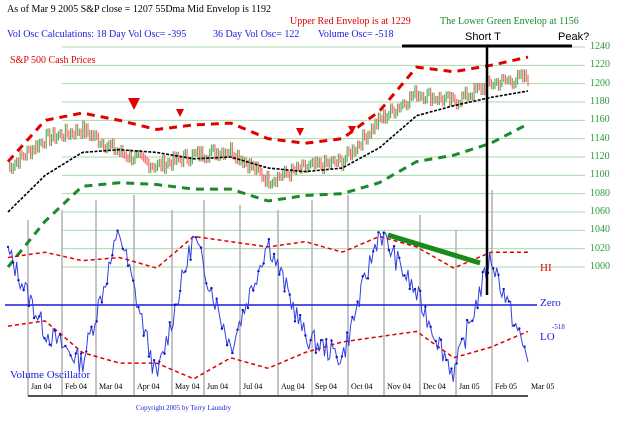  I want to click on month-label: Feb 05, so click(506, 386).